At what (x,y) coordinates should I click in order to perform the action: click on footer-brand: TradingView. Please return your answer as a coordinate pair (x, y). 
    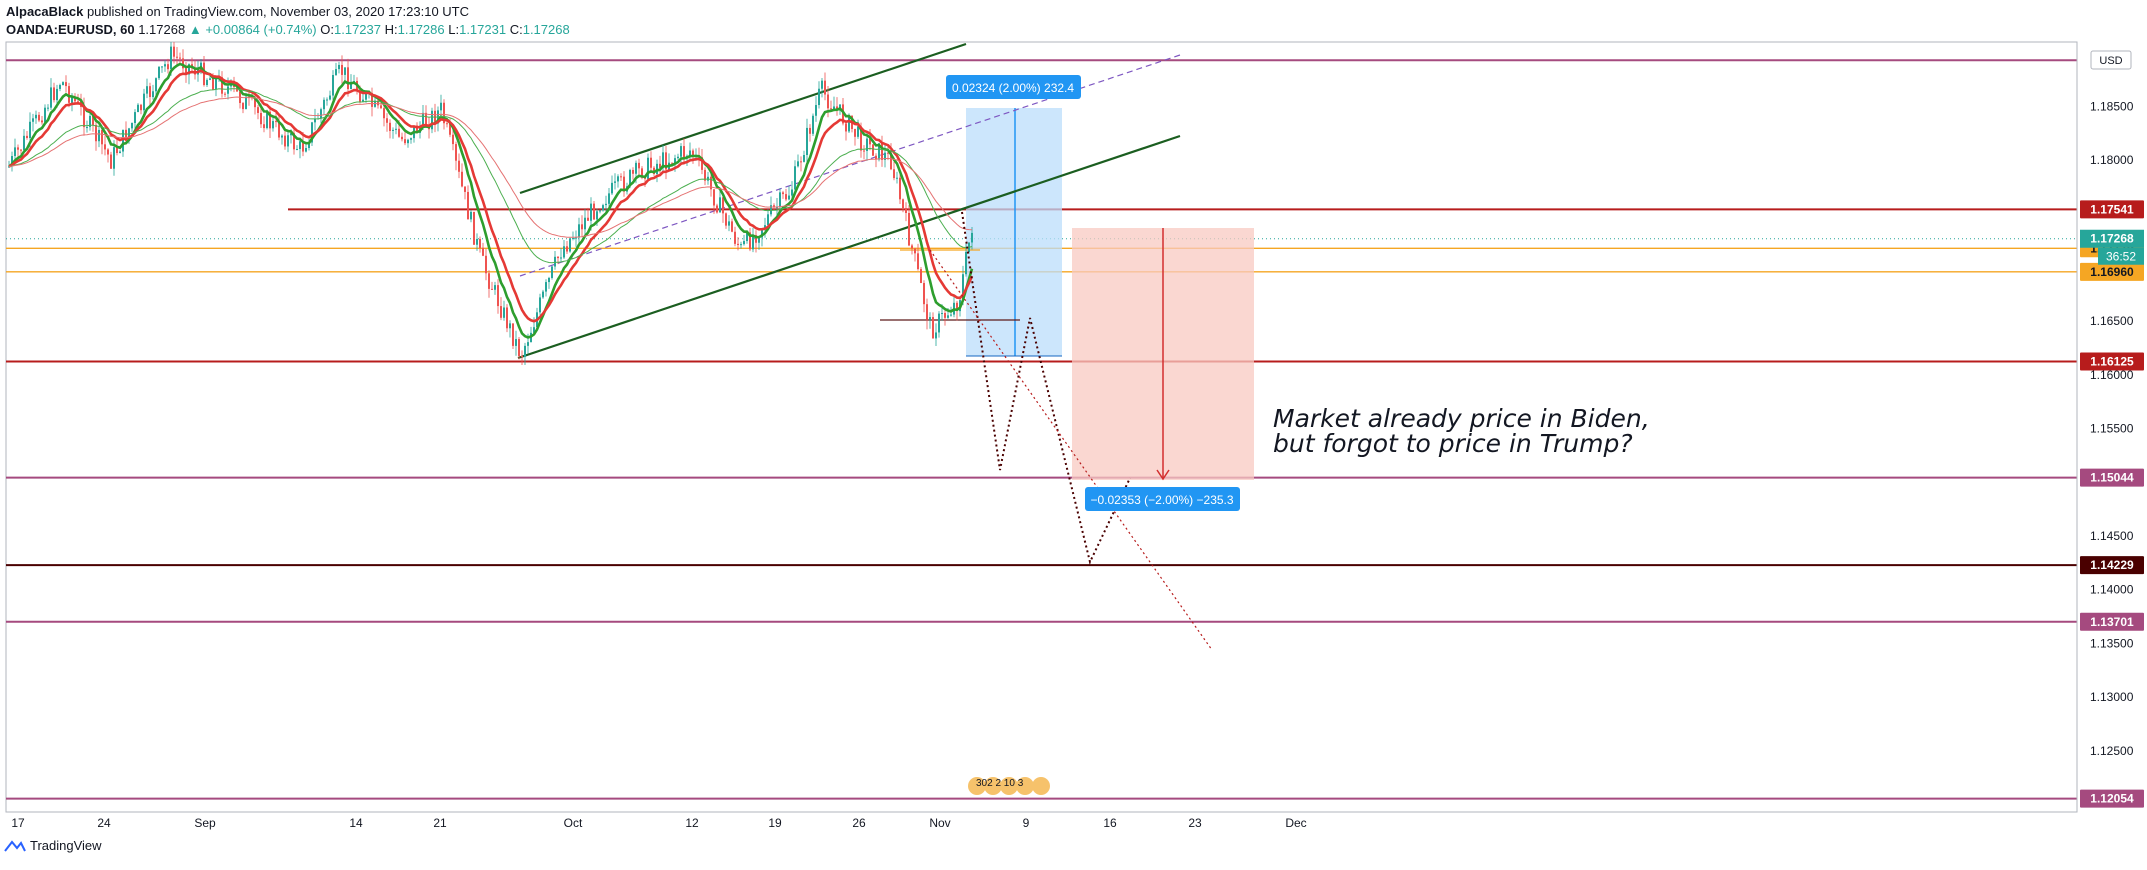
    Looking at the image, I should click on (53, 845).